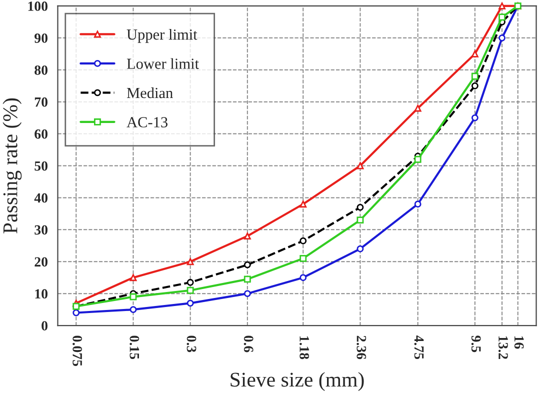 This screenshot has height=397, width=550. What do you see at coordinates (38, 6) in the screenshot?
I see `y-tick-label: 100` at bounding box center [38, 6].